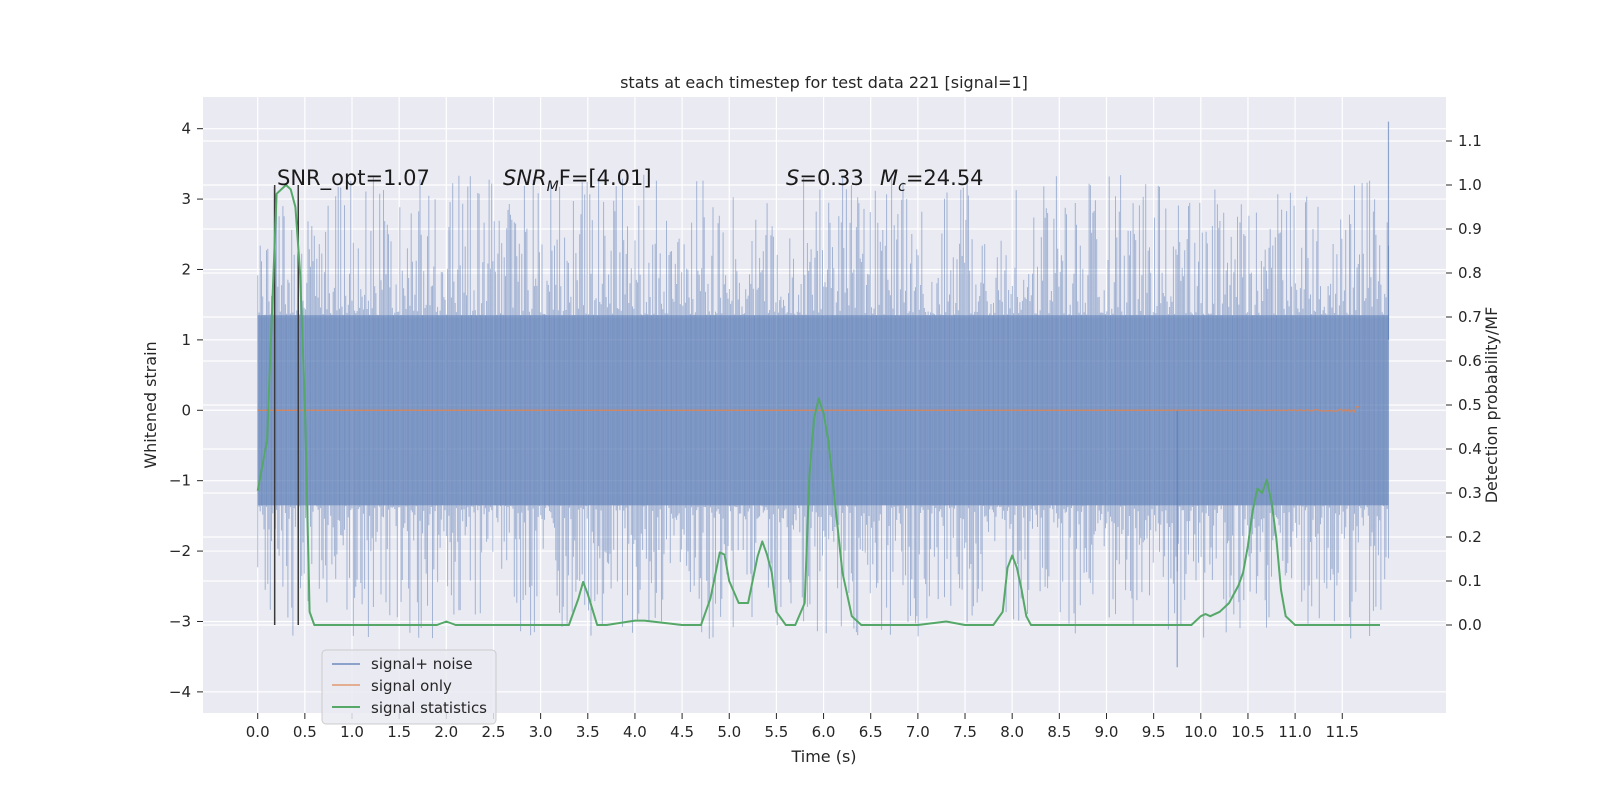 The height and width of the screenshot is (800, 1600). I want to click on x-tick-label: 3.5, so click(588, 732).